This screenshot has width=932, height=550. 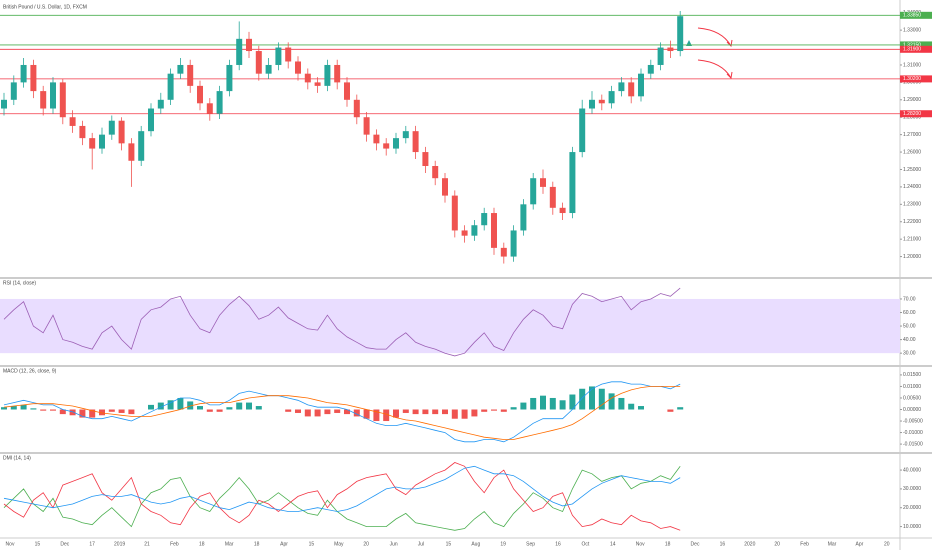 What do you see at coordinates (912, 30) in the screenshot?
I see `y-tick-label: 1.33000` at bounding box center [912, 30].